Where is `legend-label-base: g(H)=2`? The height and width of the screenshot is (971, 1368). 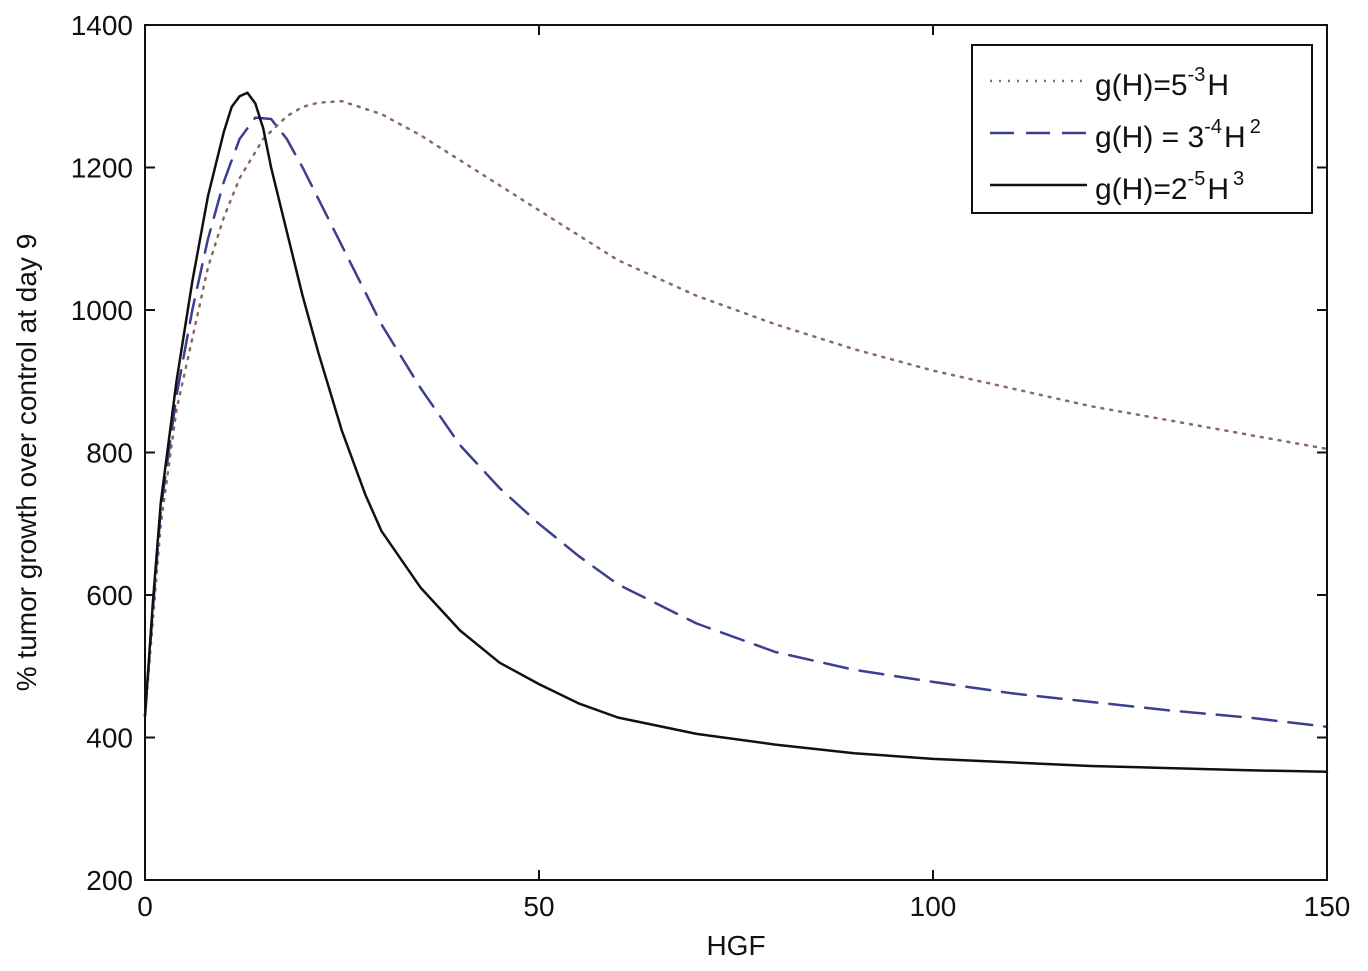 legend-label-base: g(H)=2 is located at coordinates (1141, 189).